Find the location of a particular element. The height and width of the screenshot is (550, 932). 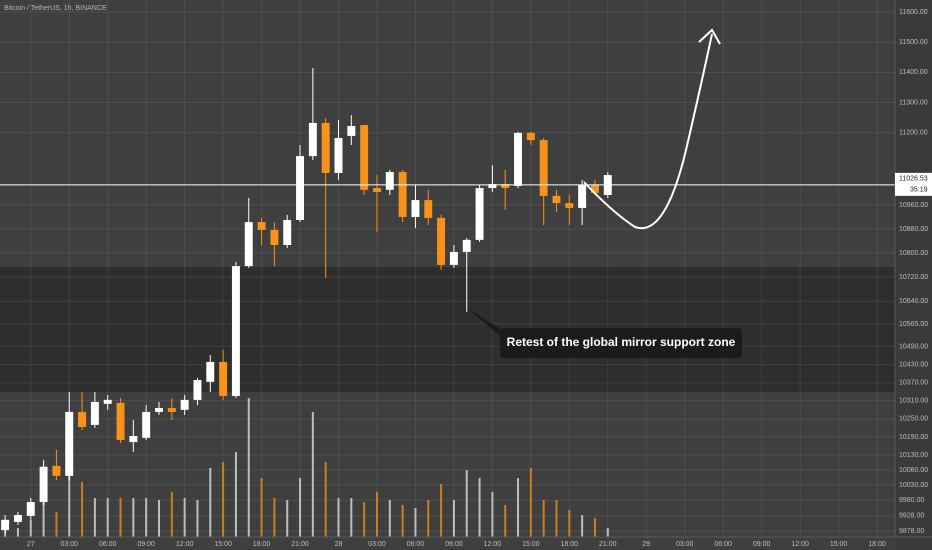

y-tick-label: 10960.00 is located at coordinates (913, 205).